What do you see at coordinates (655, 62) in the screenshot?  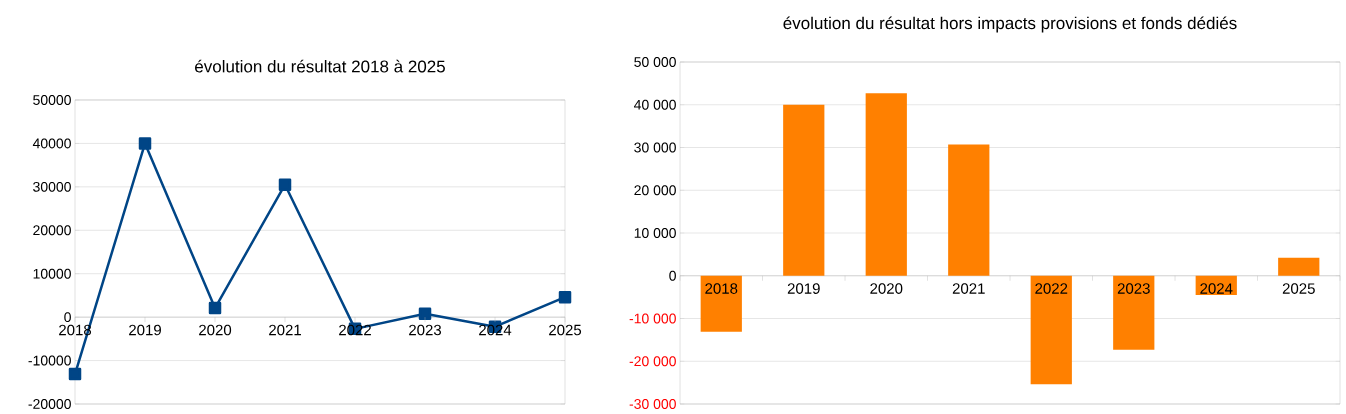 I see `y-tick-label: 50 000` at bounding box center [655, 62].